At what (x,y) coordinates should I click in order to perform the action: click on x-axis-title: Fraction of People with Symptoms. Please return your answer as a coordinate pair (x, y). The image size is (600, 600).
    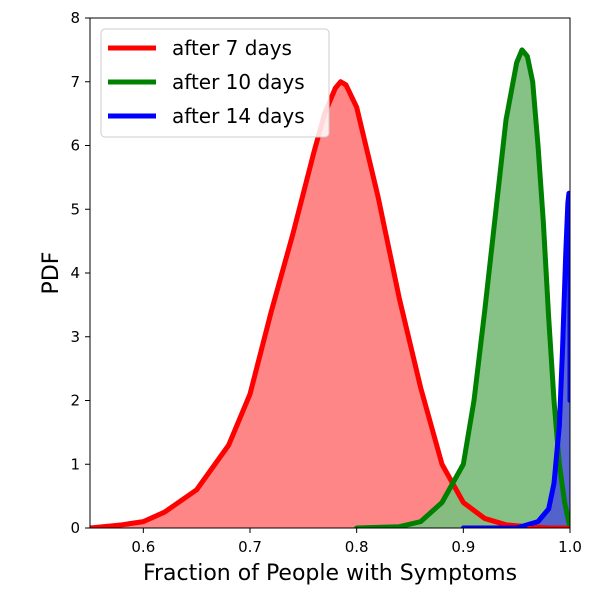
    Looking at the image, I should click on (330, 573).